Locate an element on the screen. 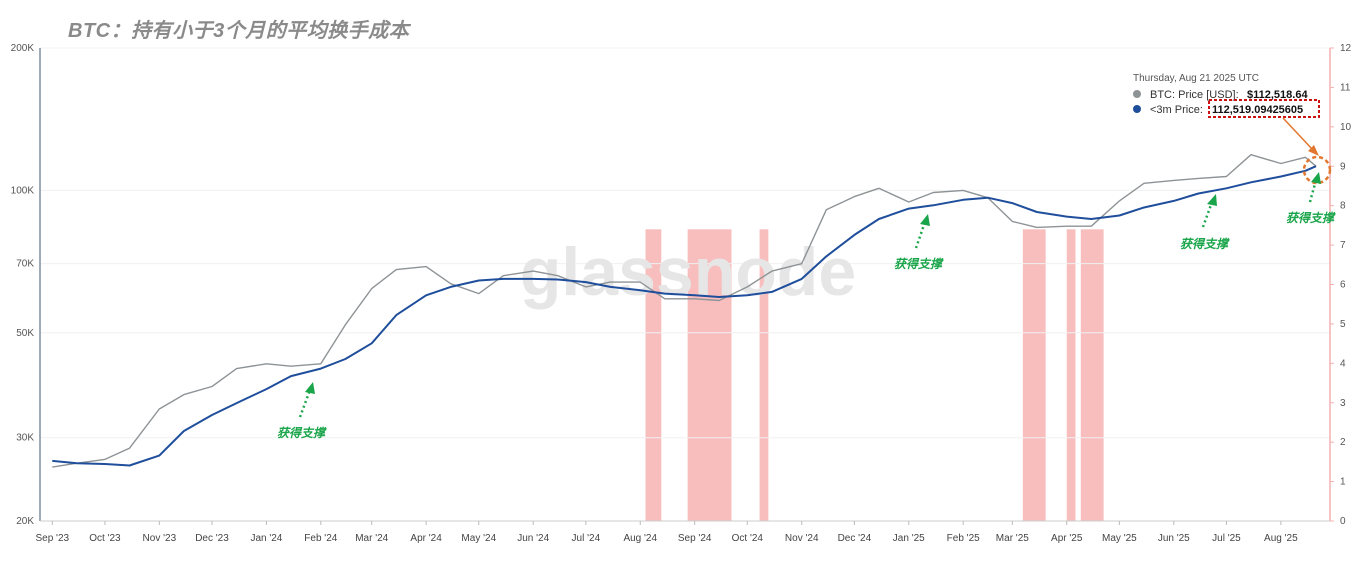  y2-tick-label: 4 is located at coordinates (1343, 363).